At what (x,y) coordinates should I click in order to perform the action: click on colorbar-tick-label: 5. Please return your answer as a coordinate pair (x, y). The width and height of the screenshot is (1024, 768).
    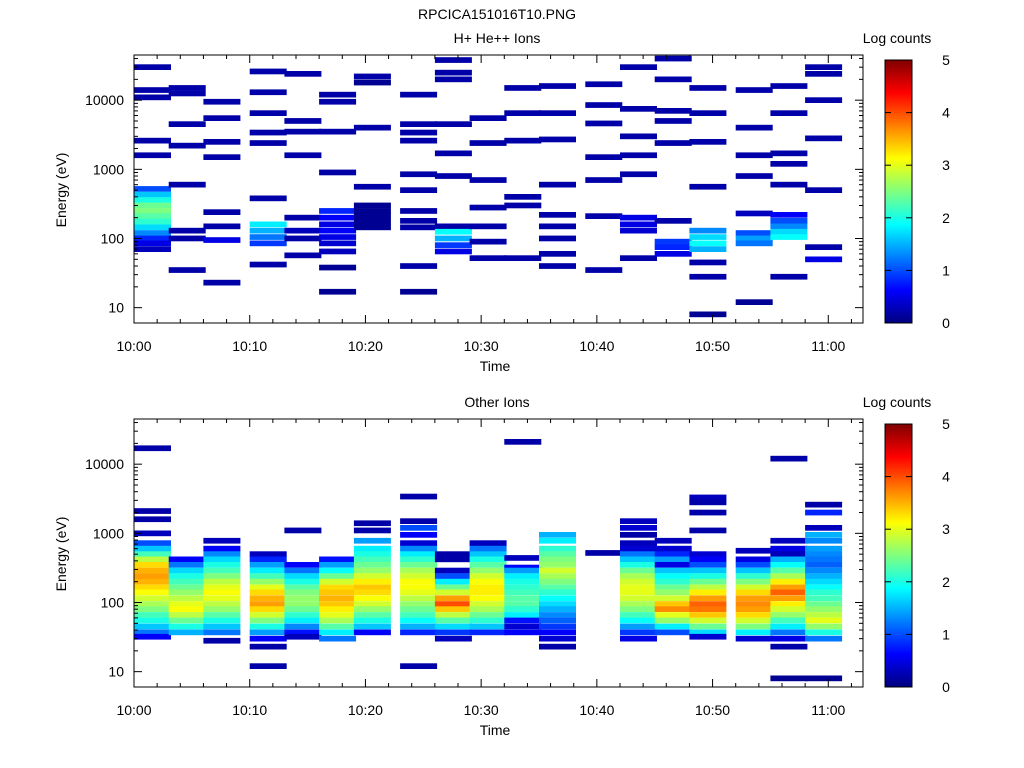
    Looking at the image, I should click on (946, 424).